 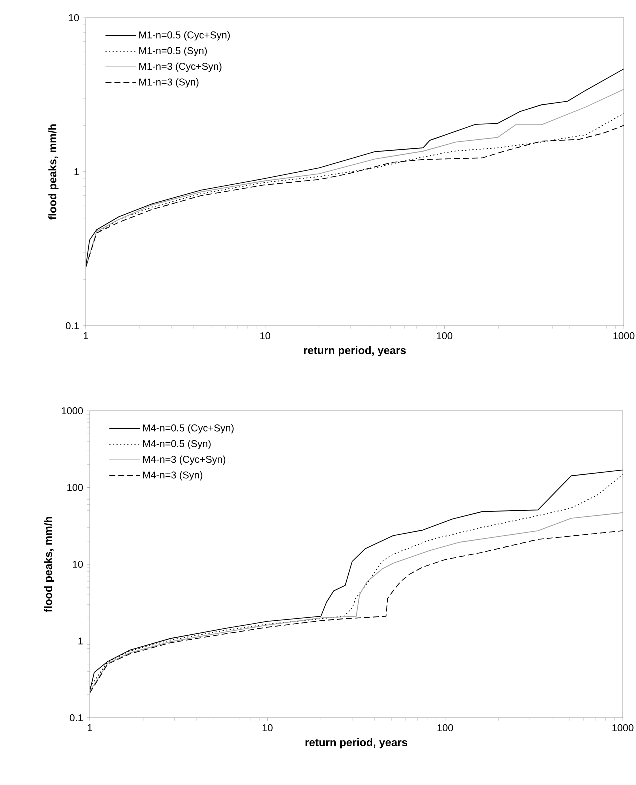 What do you see at coordinates (184, 461) in the screenshot?
I see `legend-label: M4-n=3 (Cyc+Syn)` at bounding box center [184, 461].